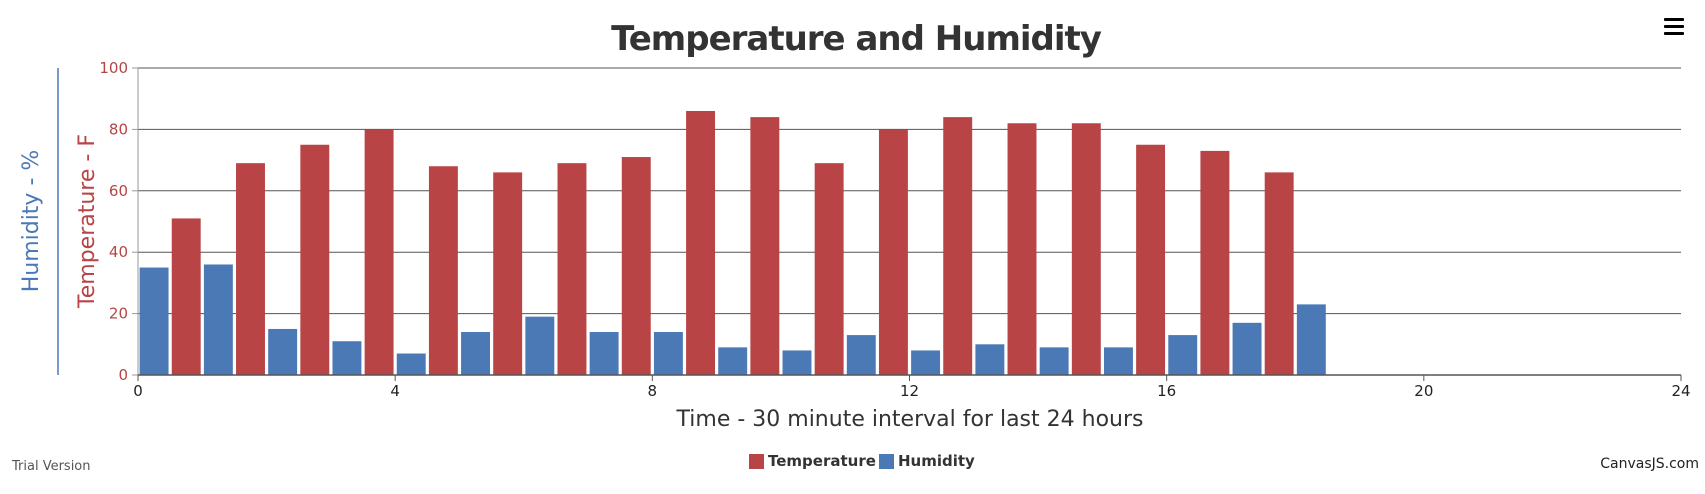 This screenshot has height=494, width=1705. What do you see at coordinates (1680, 391) in the screenshot?
I see `x-tick-label: 24` at bounding box center [1680, 391].